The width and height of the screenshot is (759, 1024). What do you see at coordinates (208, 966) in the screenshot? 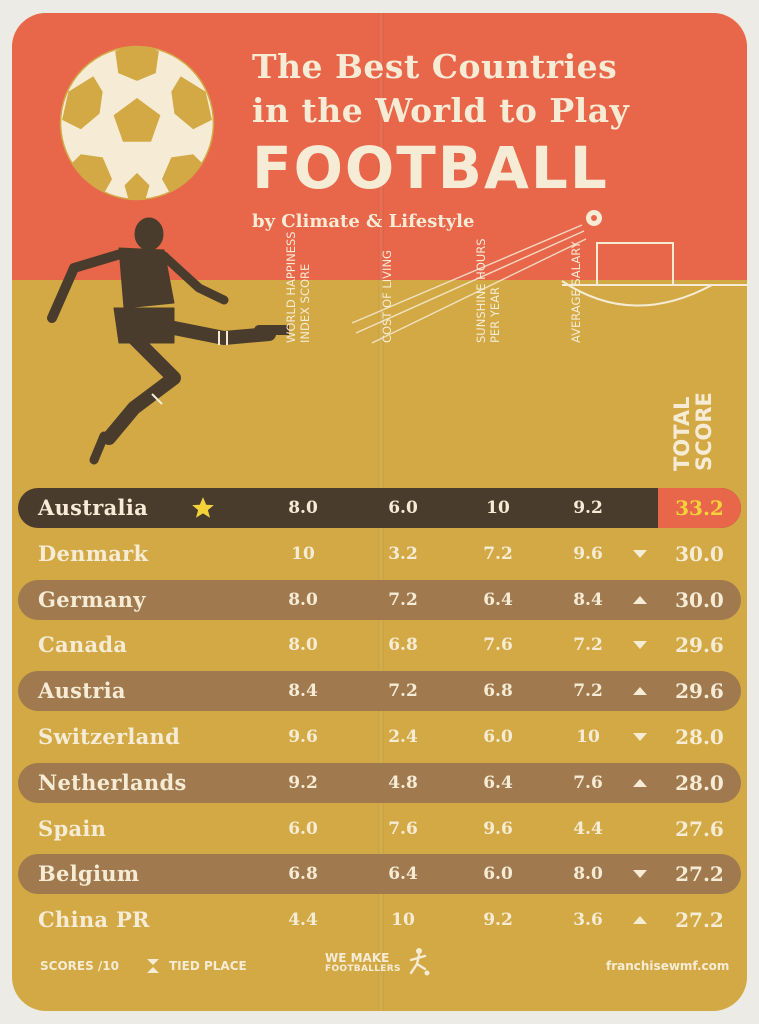
I see `tied-place-note: TIED PLACE` at bounding box center [208, 966].